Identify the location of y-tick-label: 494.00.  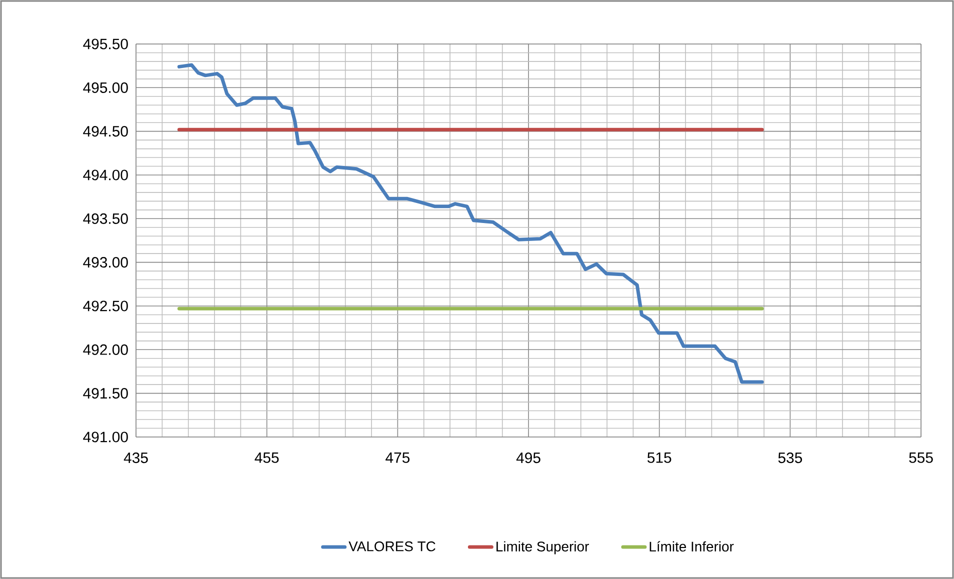
(105, 175).